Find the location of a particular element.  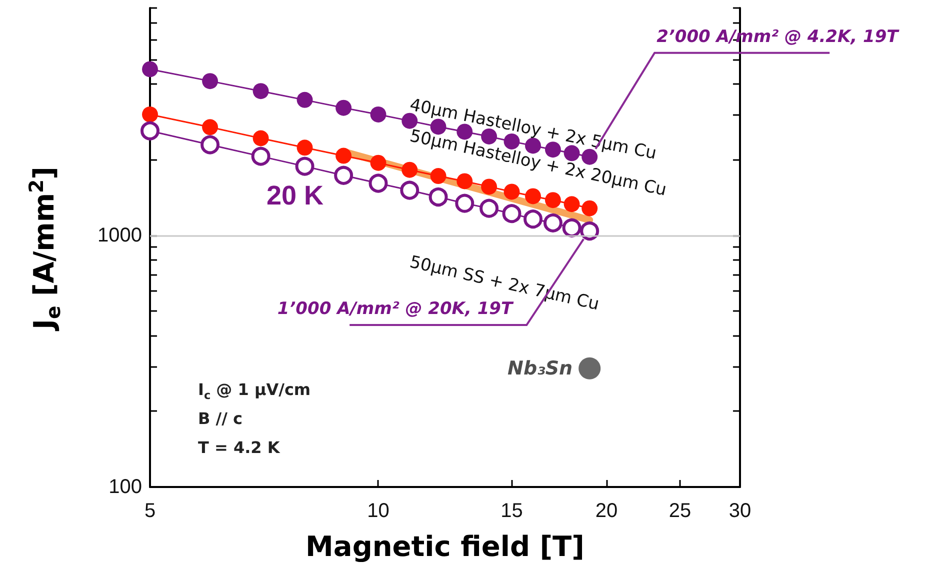

annotation: B // c is located at coordinates (220, 418).